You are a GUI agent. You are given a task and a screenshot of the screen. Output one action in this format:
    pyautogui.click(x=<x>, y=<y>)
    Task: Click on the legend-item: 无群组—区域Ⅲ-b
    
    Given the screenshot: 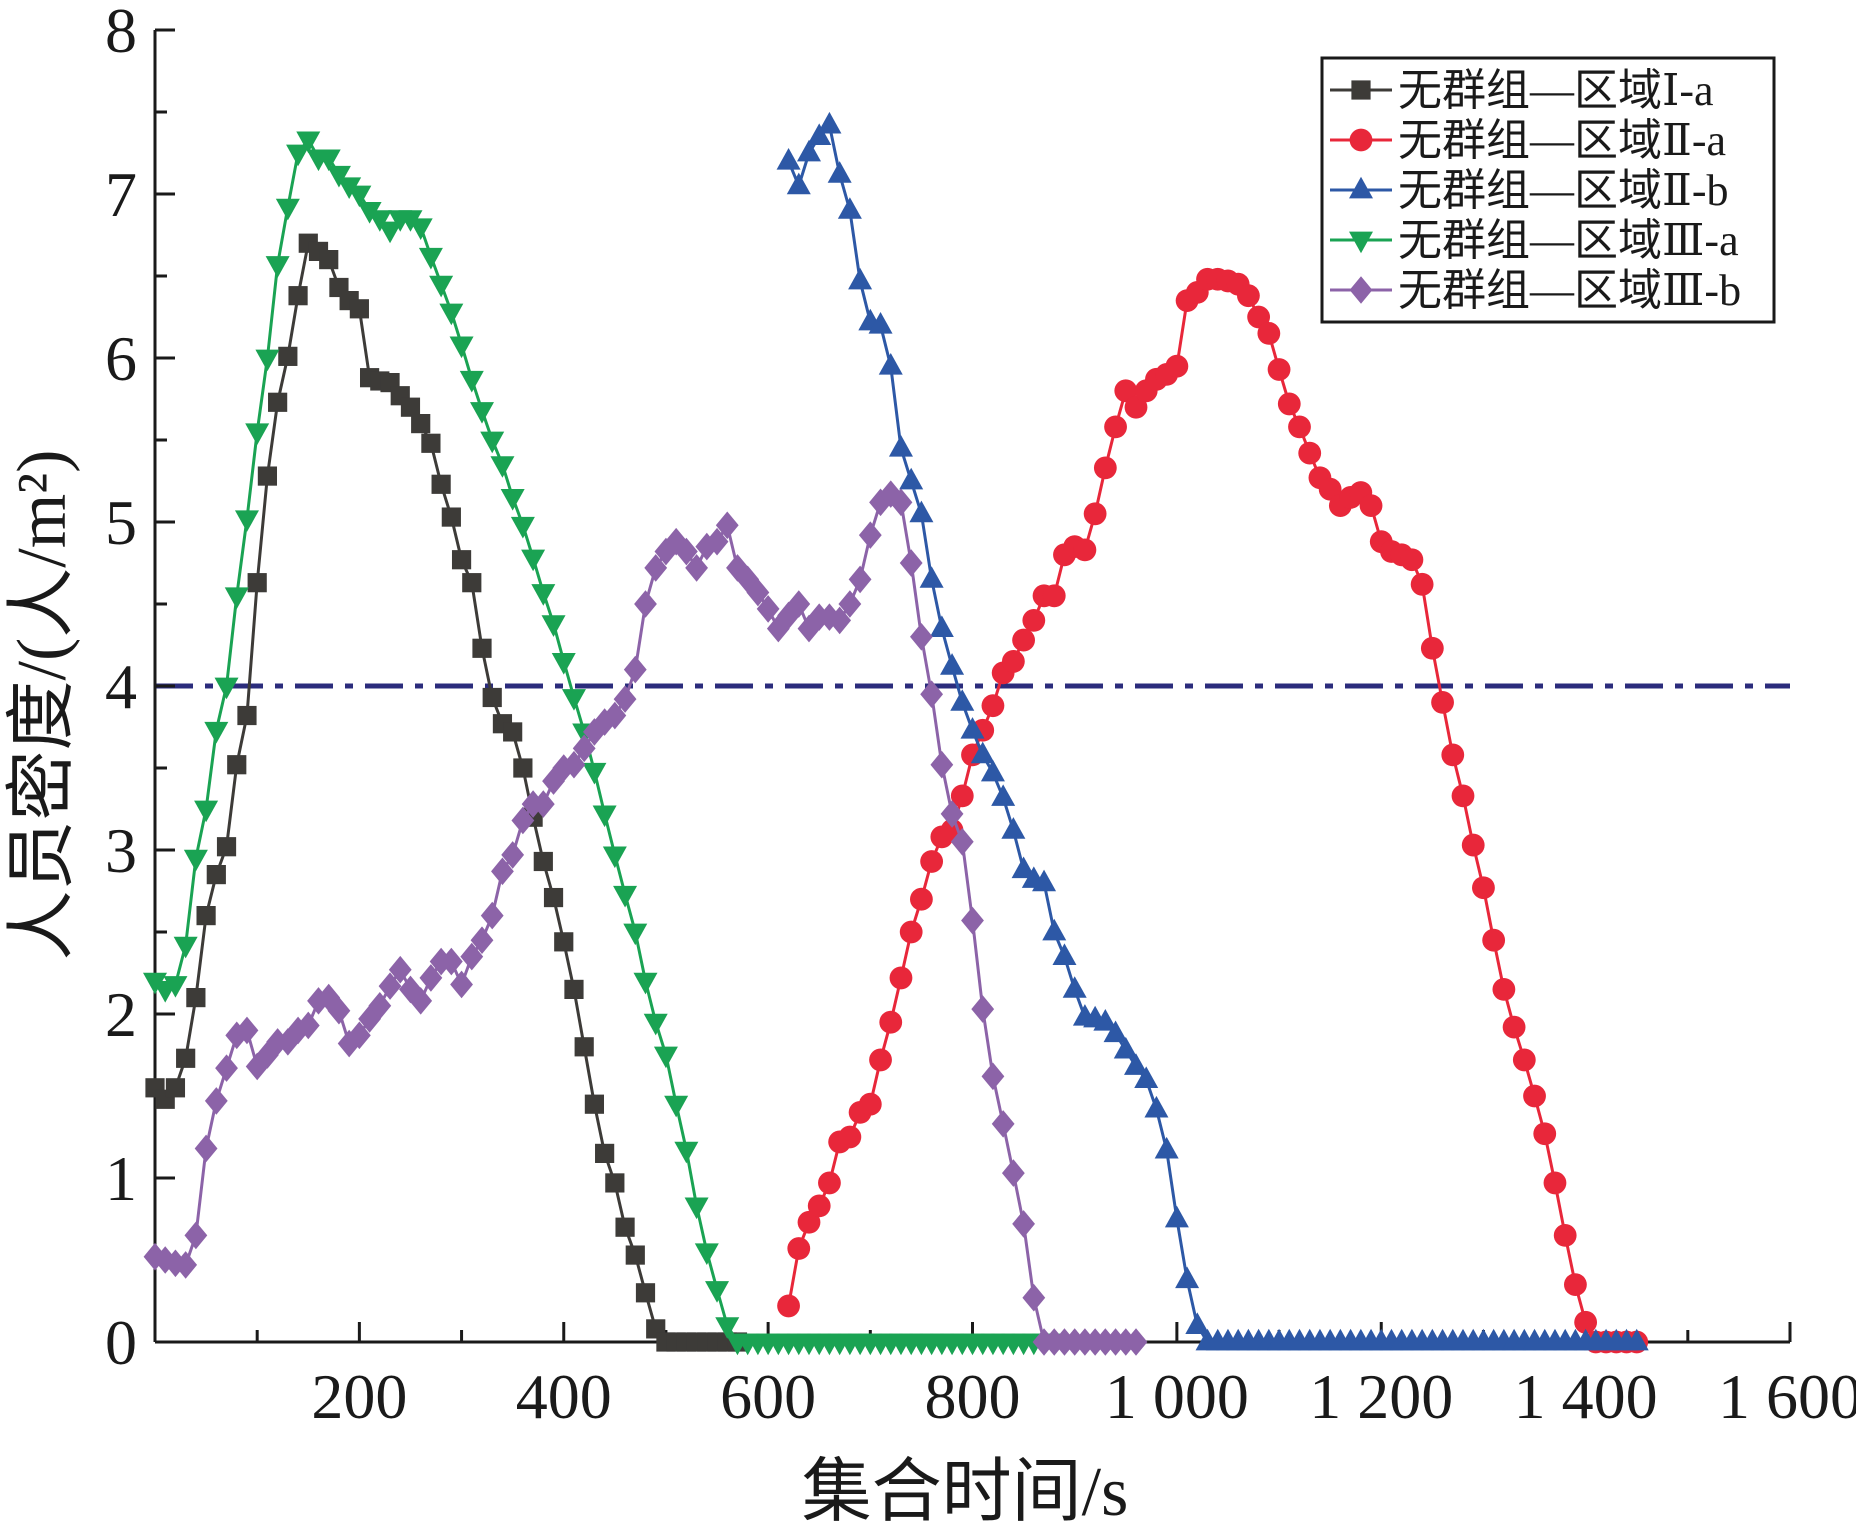 What is the action you would take?
    pyautogui.click(x=1535, y=290)
    